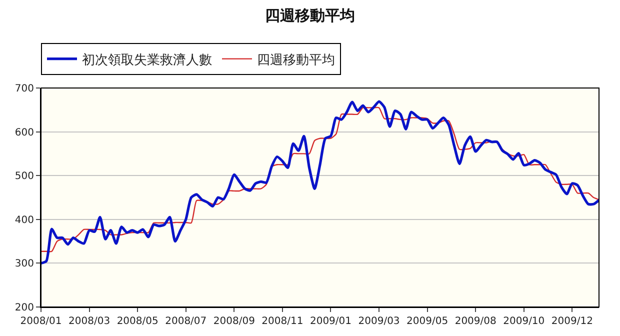  I want to click on y-tick-label: 400, so click(24, 220).